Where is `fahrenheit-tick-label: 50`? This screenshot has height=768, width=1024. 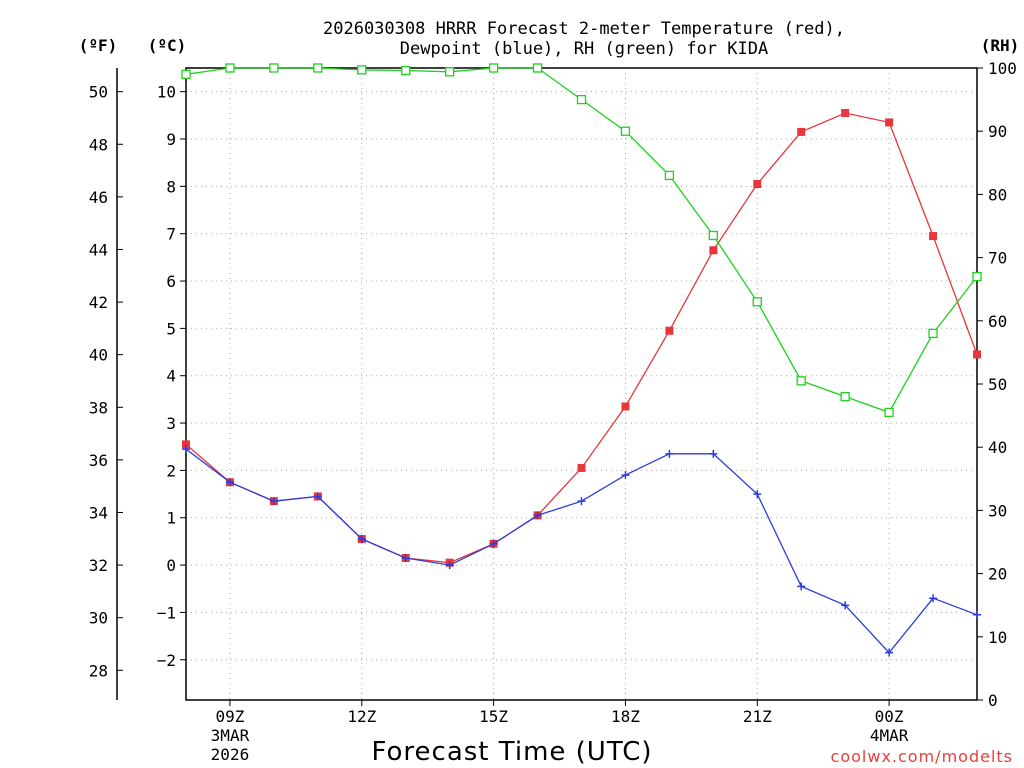
fahrenheit-tick-label: 50 is located at coordinates (98, 92).